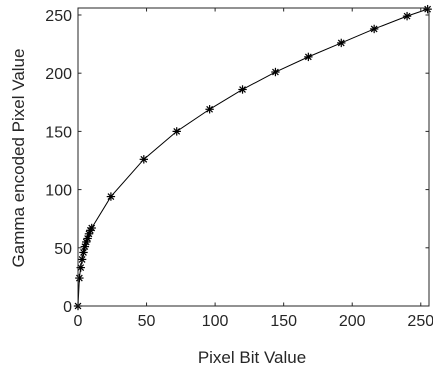 This screenshot has height=370, width=433. What do you see at coordinates (147, 321) in the screenshot?
I see `x-tick-label: 50` at bounding box center [147, 321].